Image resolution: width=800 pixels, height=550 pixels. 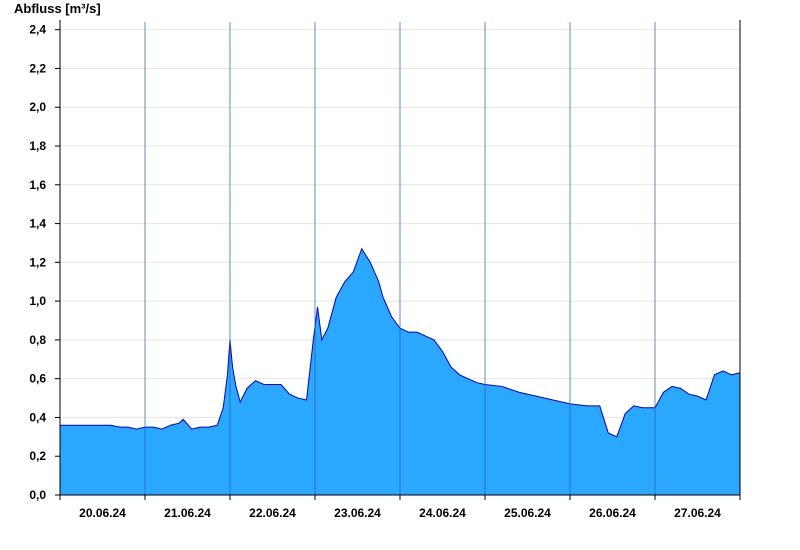 I want to click on x-tick-label: 26.06.24, so click(x=612, y=513).